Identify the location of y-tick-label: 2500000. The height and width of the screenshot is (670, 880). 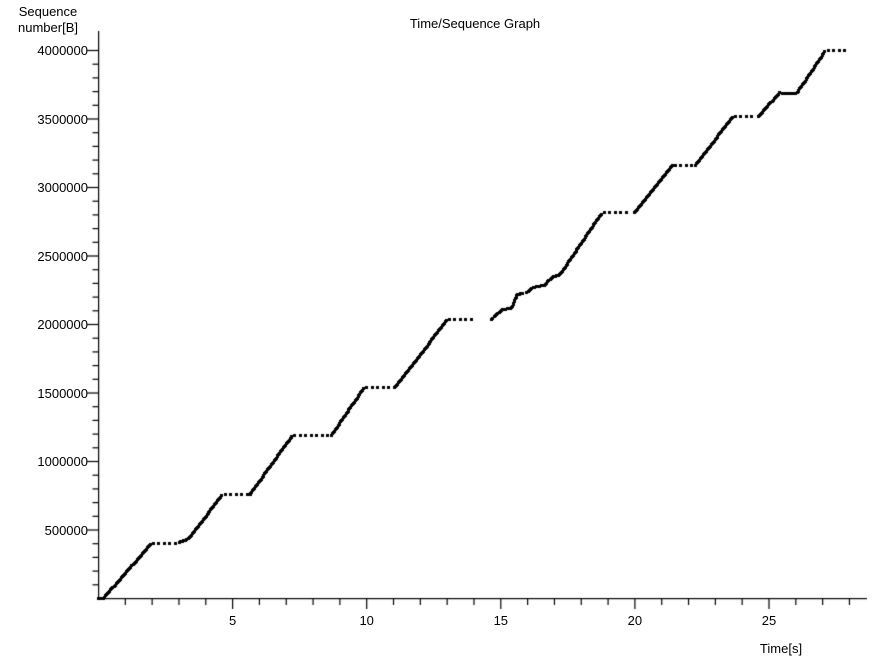
(62, 256).